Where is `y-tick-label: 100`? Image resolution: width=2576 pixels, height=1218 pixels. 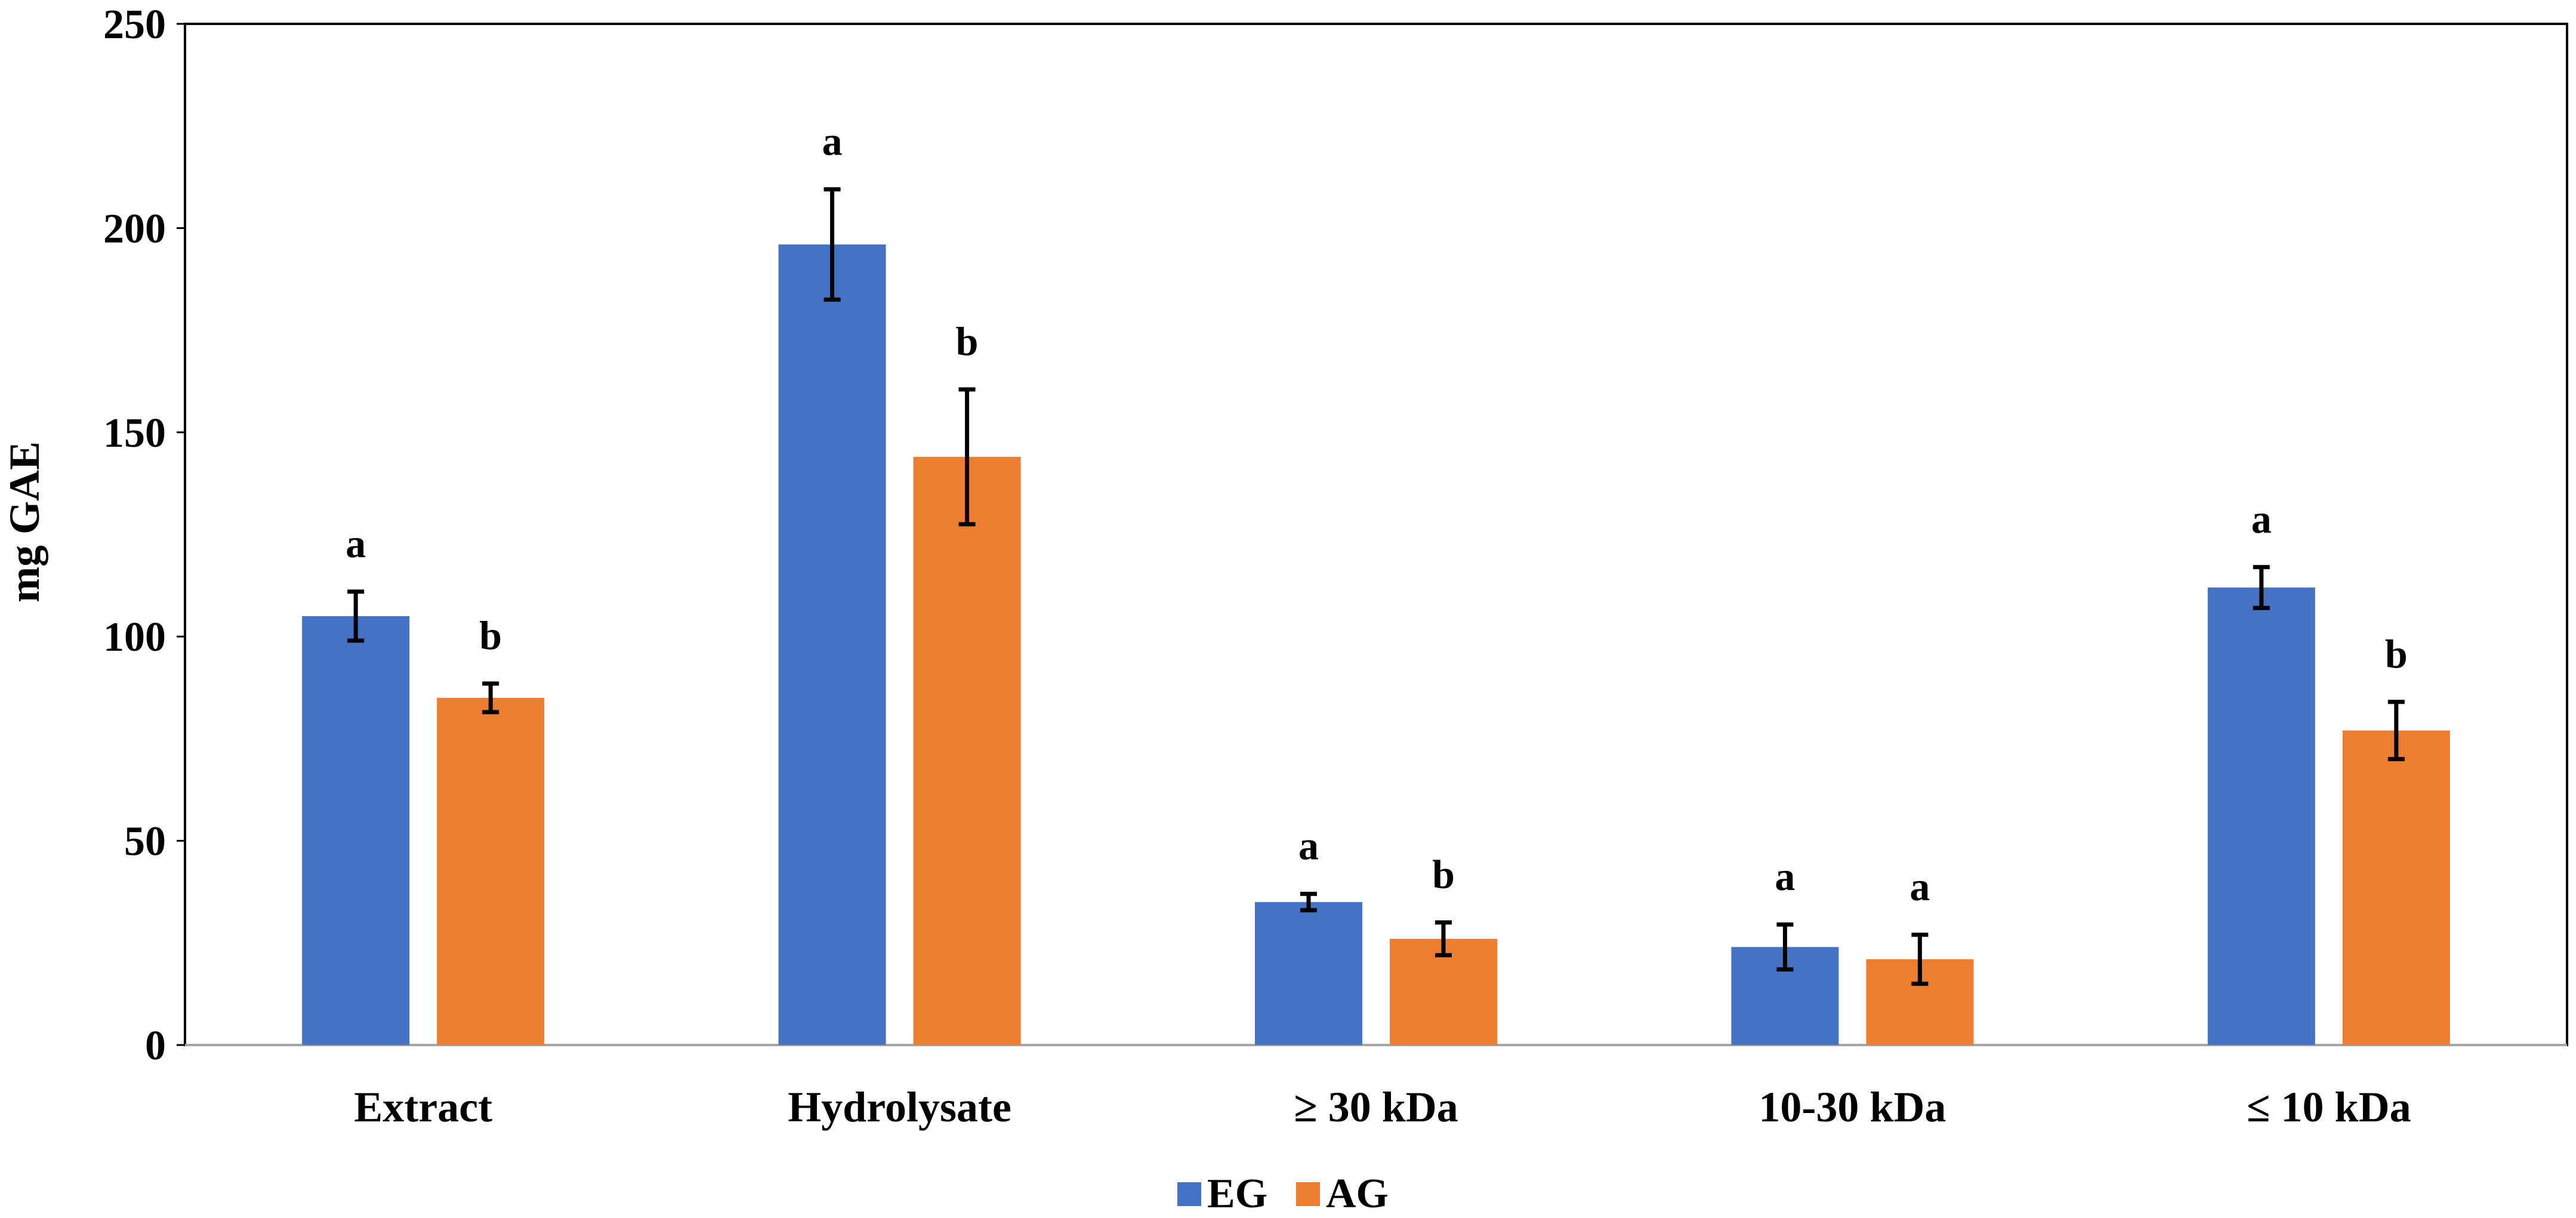 y-tick-label: 100 is located at coordinates (134, 637).